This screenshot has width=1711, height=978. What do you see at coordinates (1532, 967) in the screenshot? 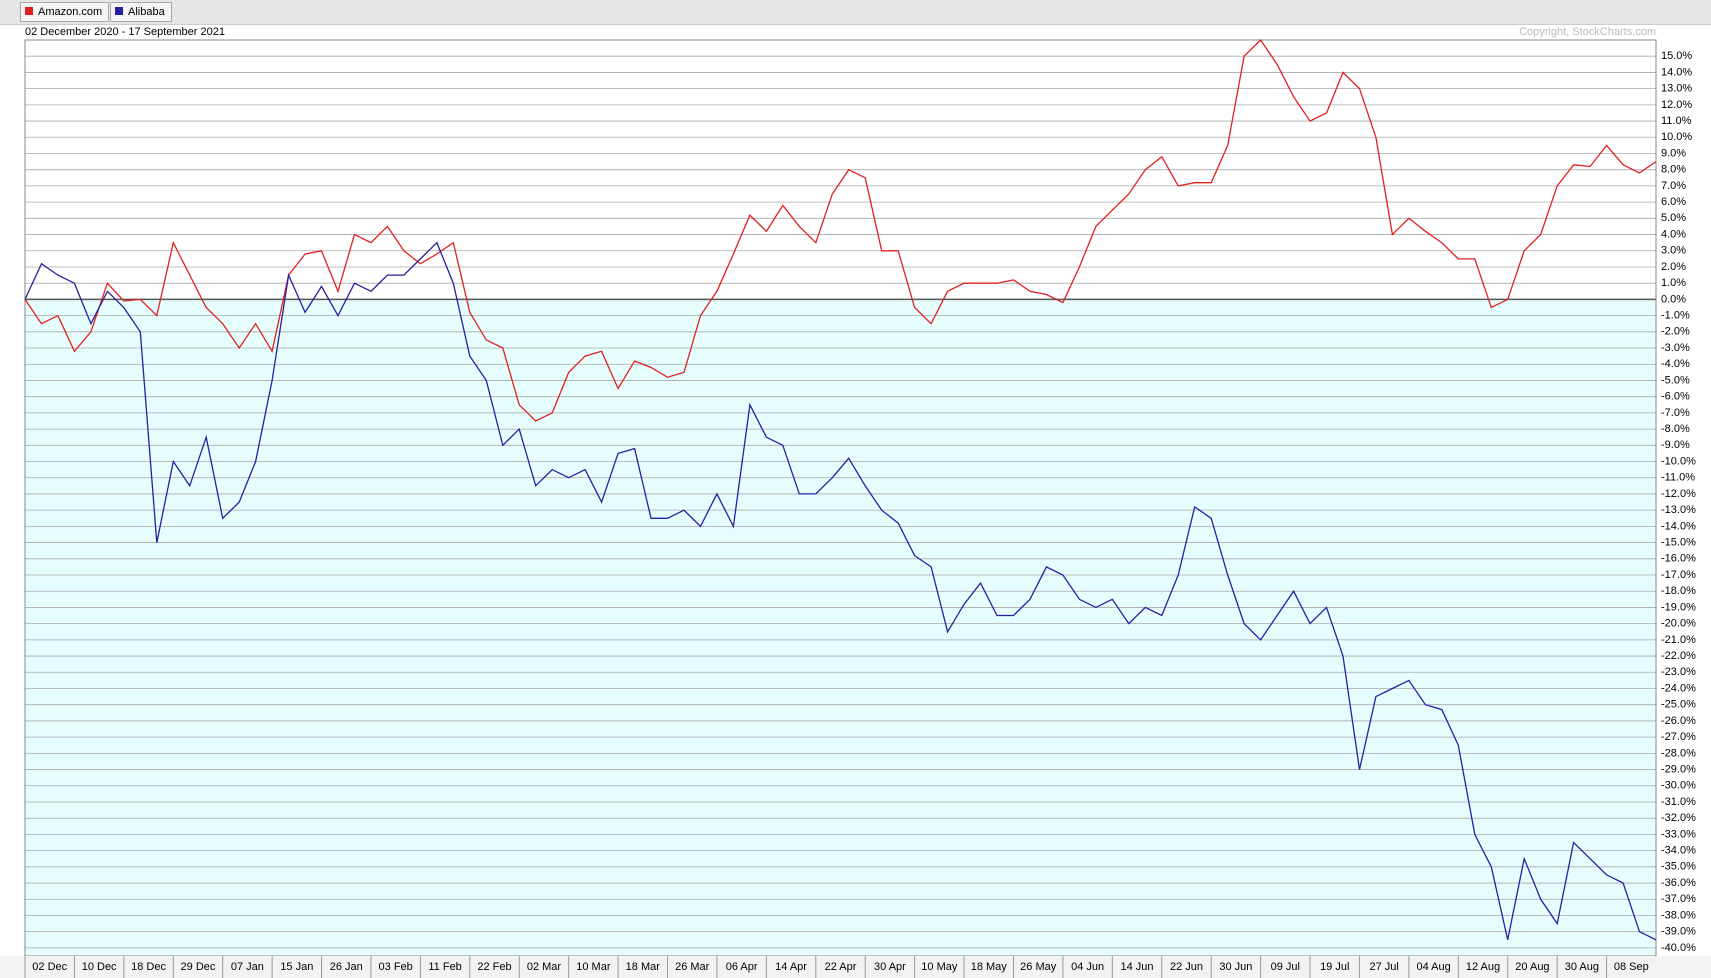
I see `x-tick-label: 20 Aug` at bounding box center [1532, 967].